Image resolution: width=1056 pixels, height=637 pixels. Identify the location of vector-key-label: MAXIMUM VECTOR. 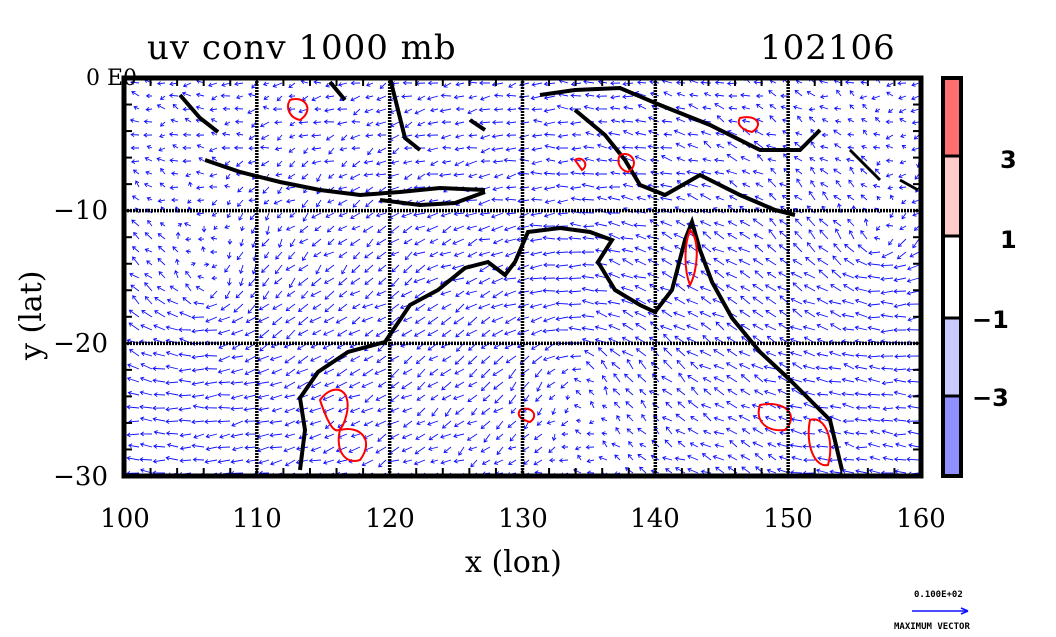
(932, 627).